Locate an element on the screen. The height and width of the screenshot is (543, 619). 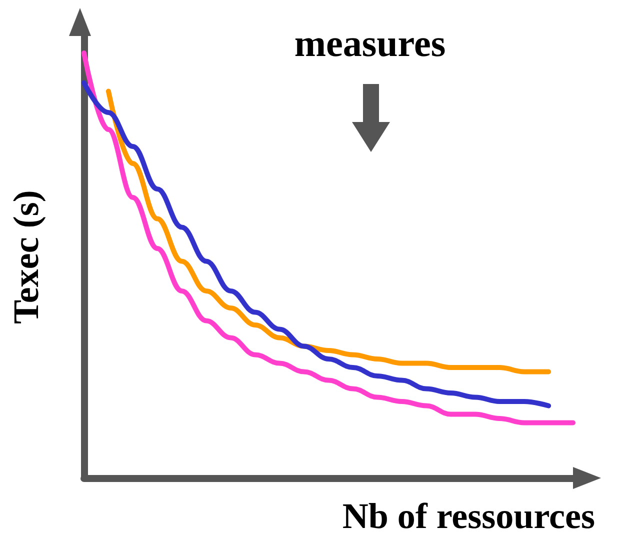
x-axis-title: Nb of ressources is located at coordinates (468, 516).